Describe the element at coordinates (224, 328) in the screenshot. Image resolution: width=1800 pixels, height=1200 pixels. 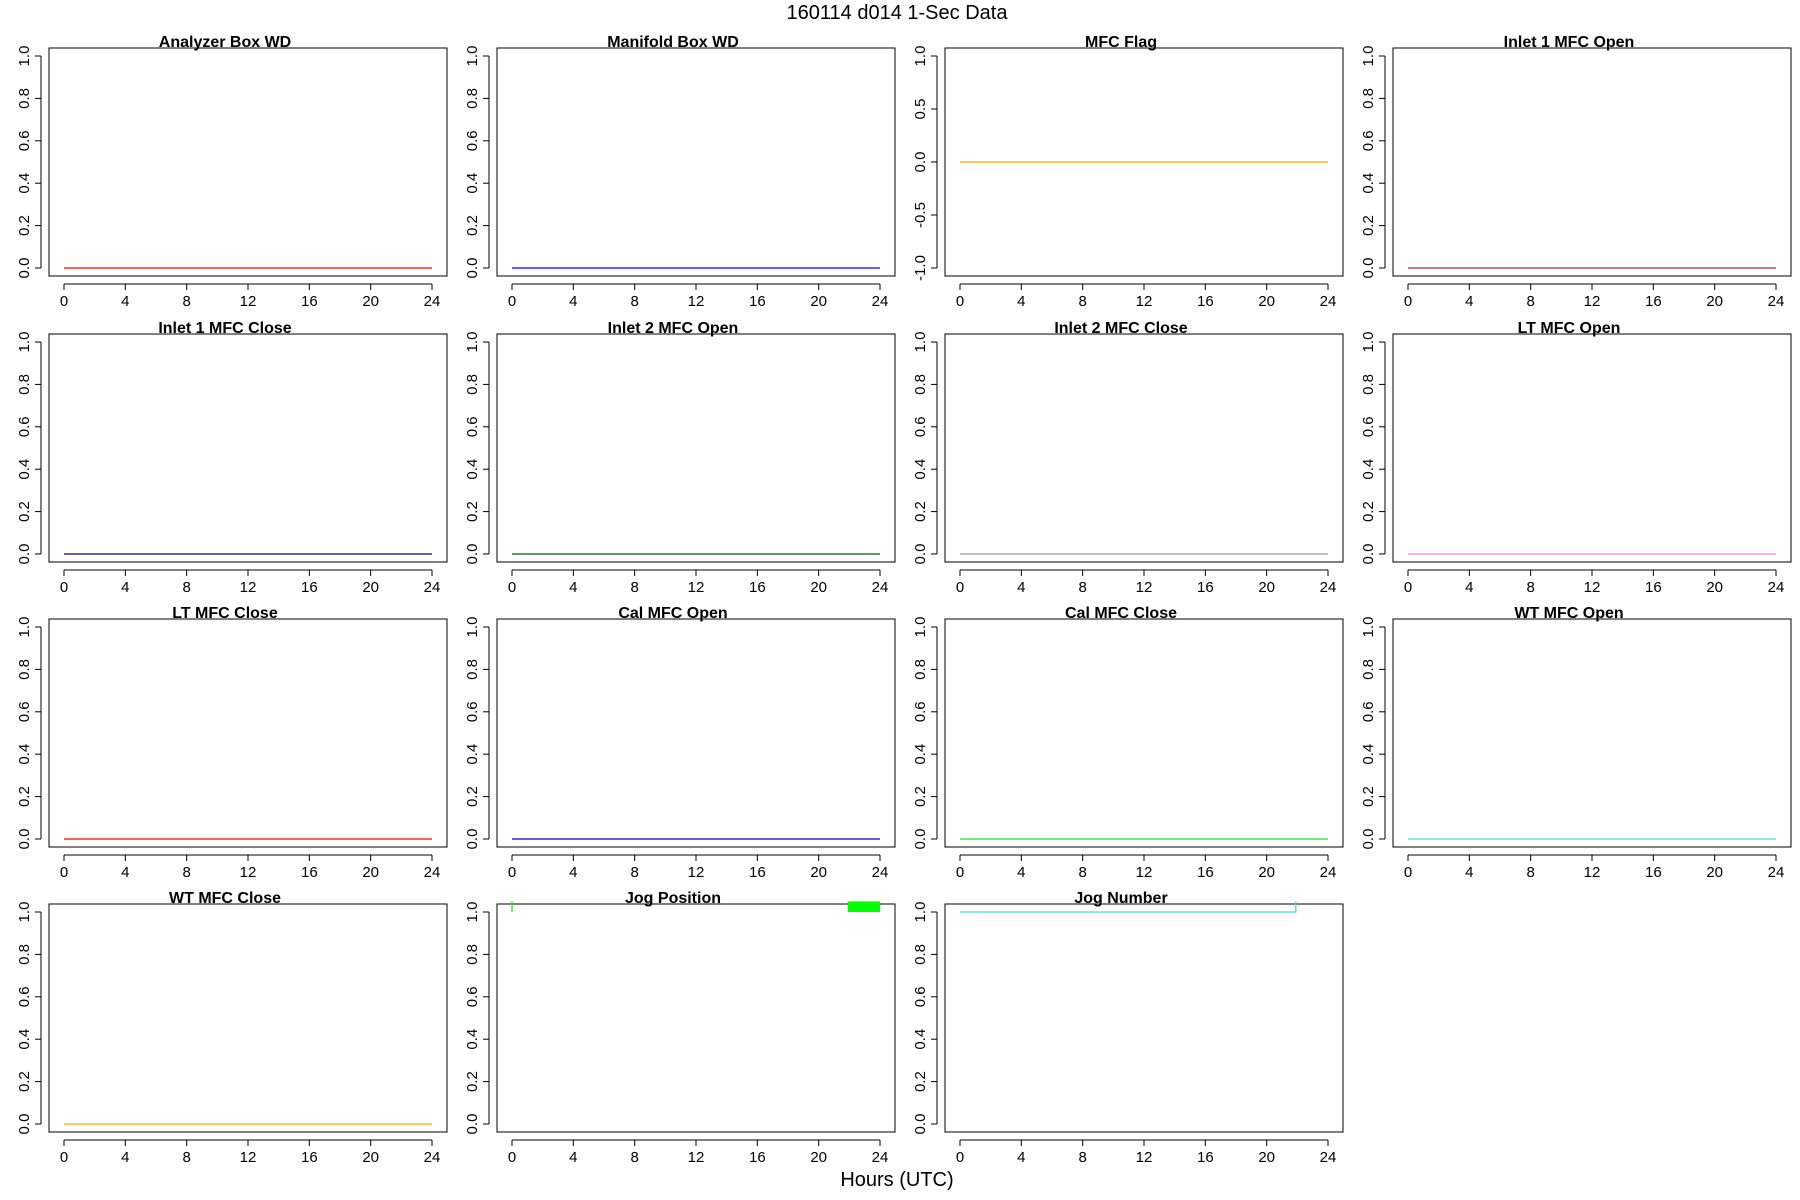
I see `chart-title: Inlet 1 MFC Close` at that location.